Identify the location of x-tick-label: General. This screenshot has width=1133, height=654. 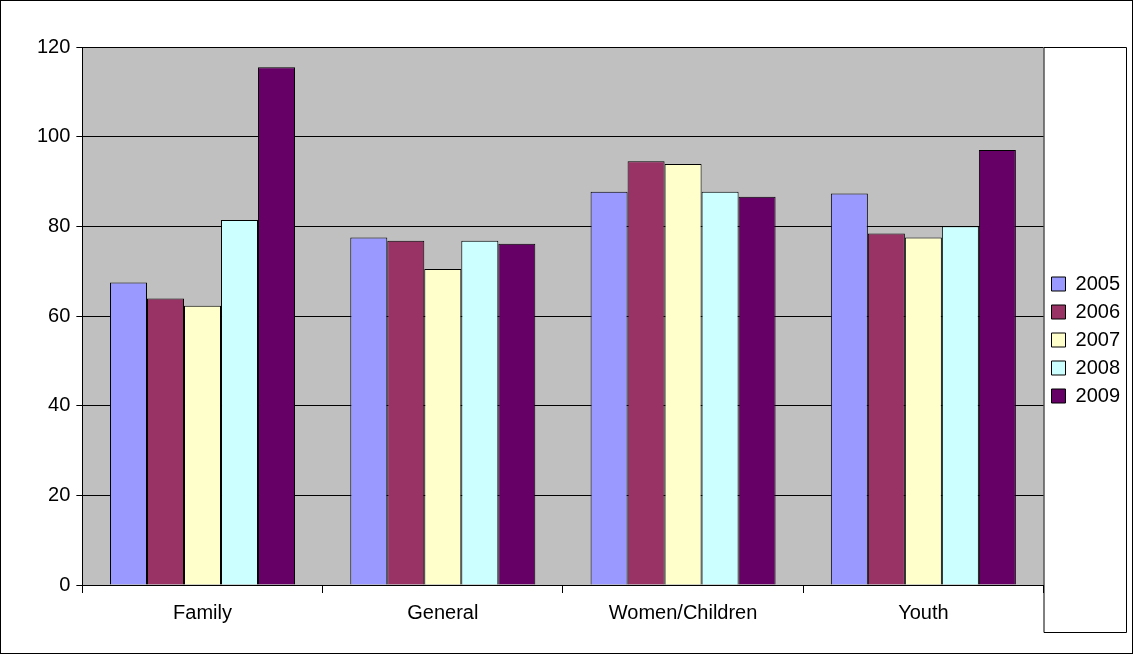
(443, 611).